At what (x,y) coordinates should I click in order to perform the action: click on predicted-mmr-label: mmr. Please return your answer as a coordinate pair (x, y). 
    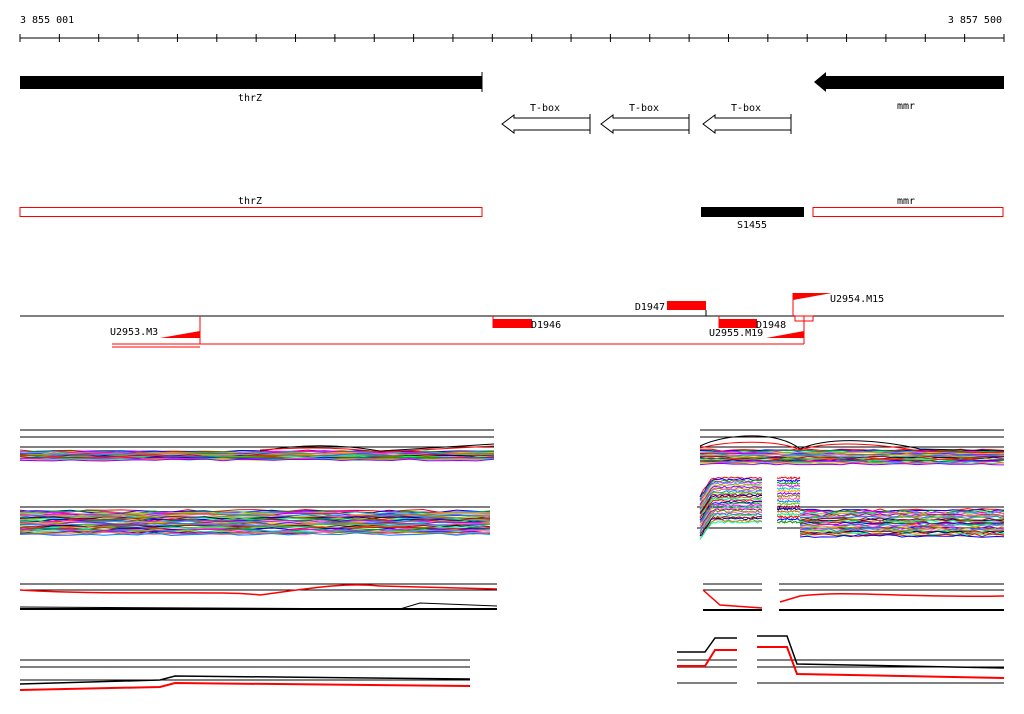
    Looking at the image, I should click on (906, 201).